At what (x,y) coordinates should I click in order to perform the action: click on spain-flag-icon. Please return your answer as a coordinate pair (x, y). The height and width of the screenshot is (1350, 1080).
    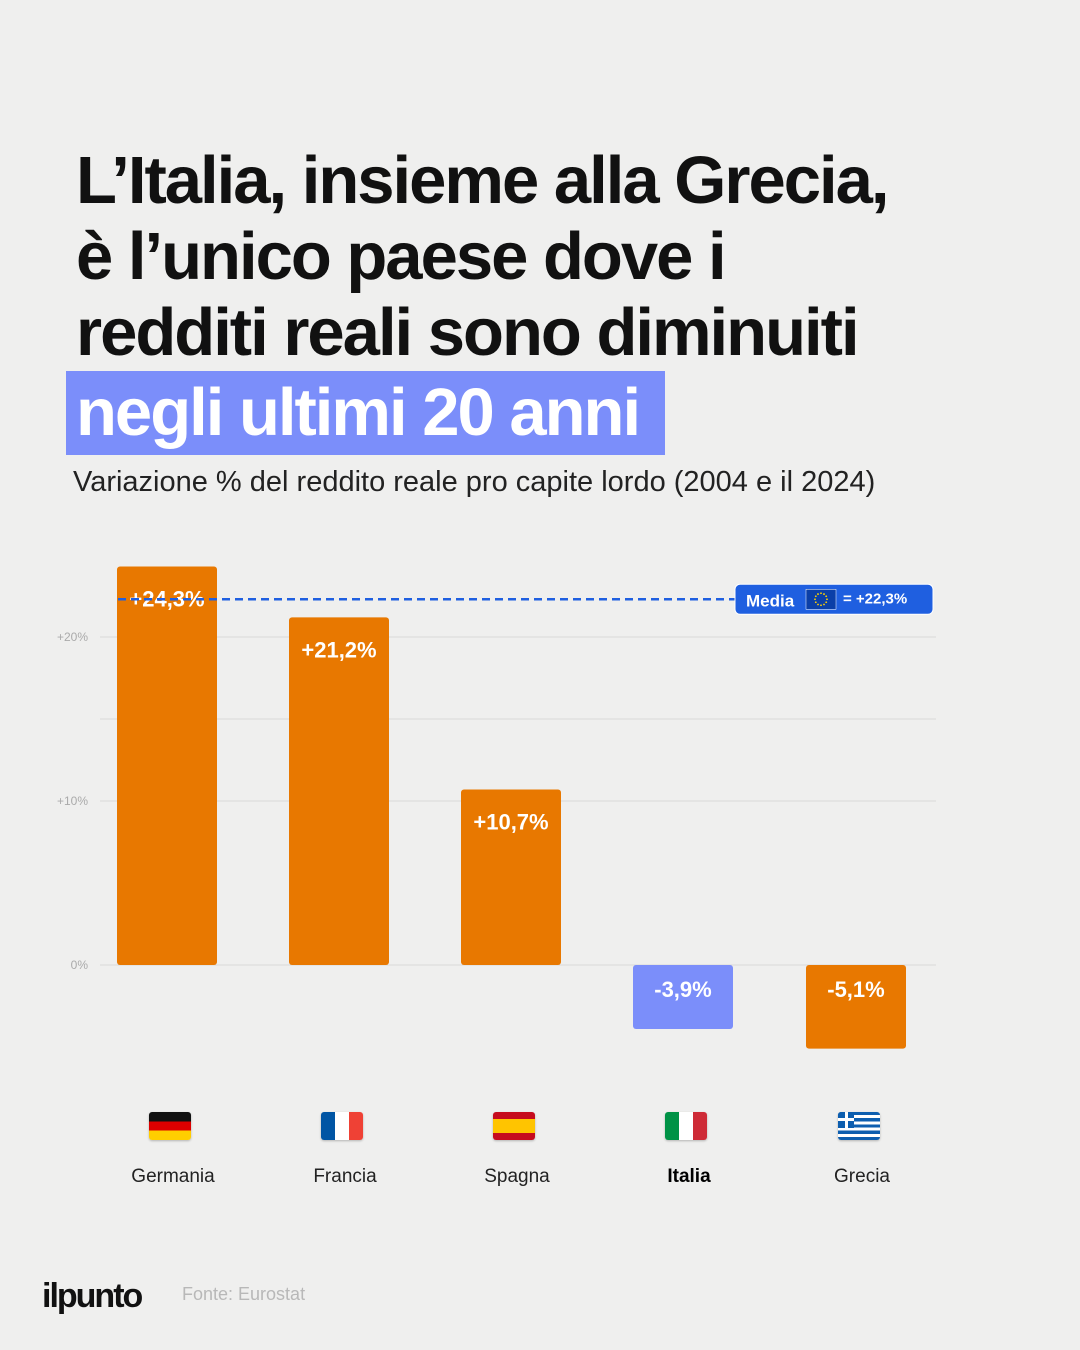
    Looking at the image, I should click on (514, 1126).